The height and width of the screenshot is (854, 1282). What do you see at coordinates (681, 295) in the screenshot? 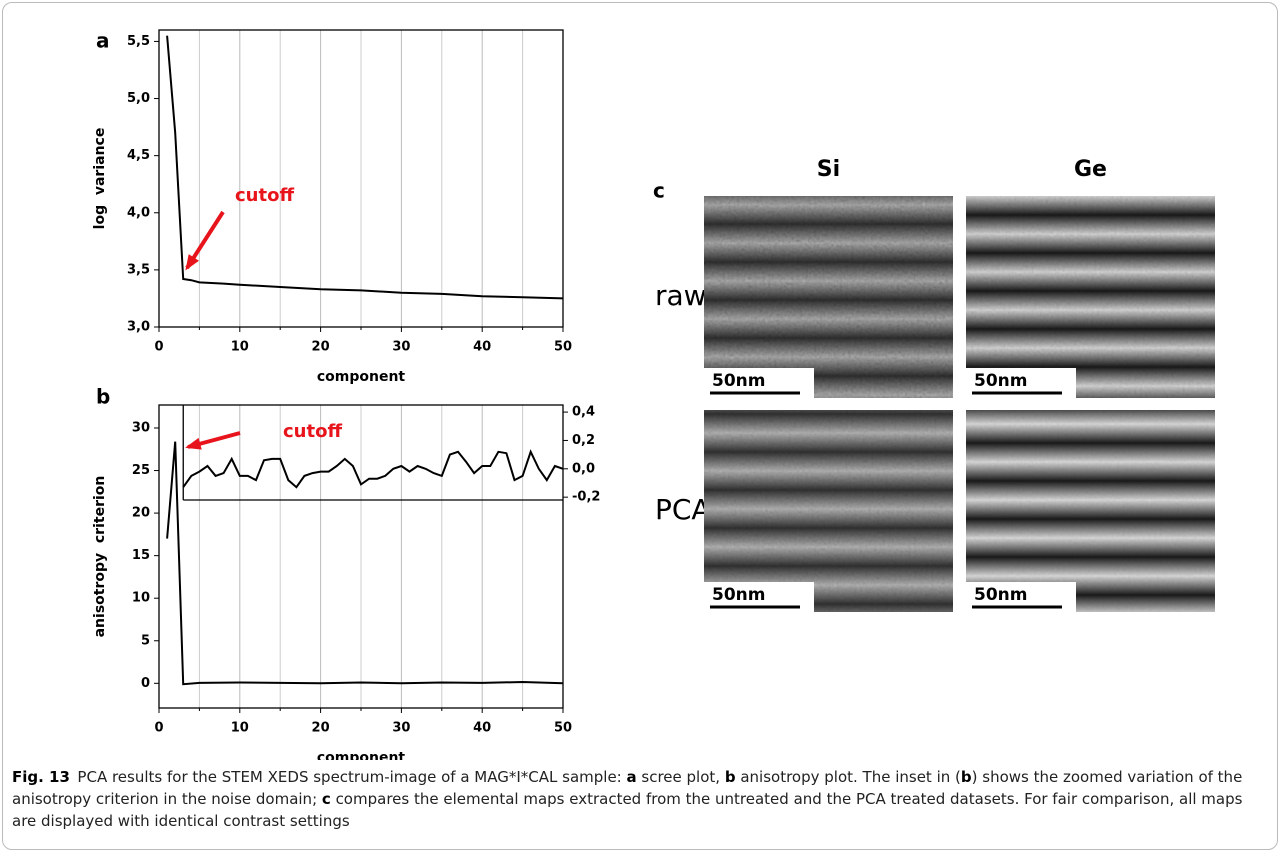
I see `row-label: raw` at bounding box center [681, 295].